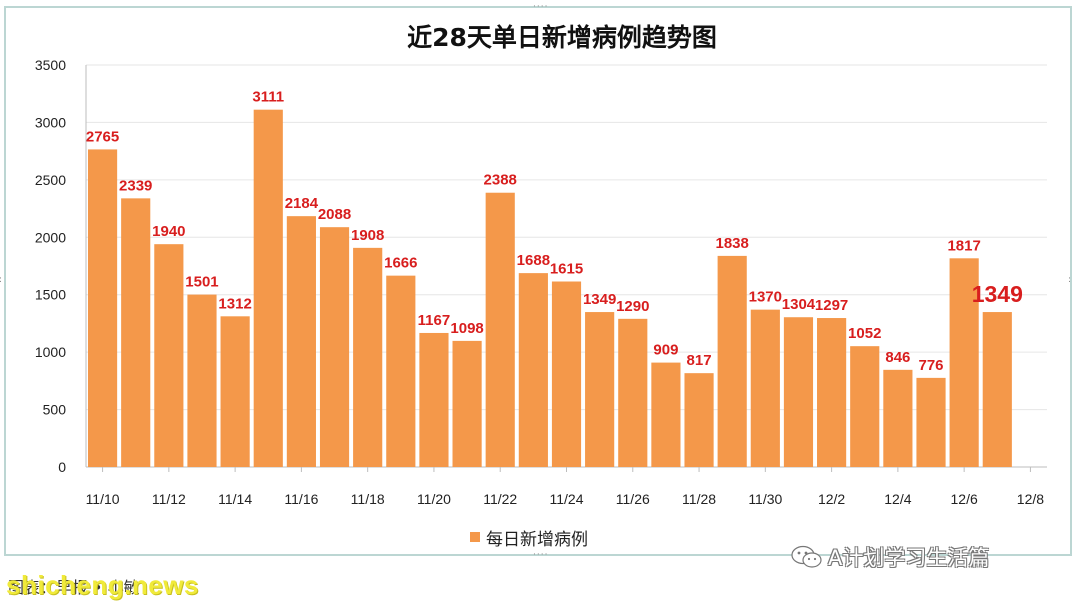 This screenshot has width=1080, height=607. What do you see at coordinates (62, 467) in the screenshot?
I see `y-tick-label: 0` at bounding box center [62, 467].